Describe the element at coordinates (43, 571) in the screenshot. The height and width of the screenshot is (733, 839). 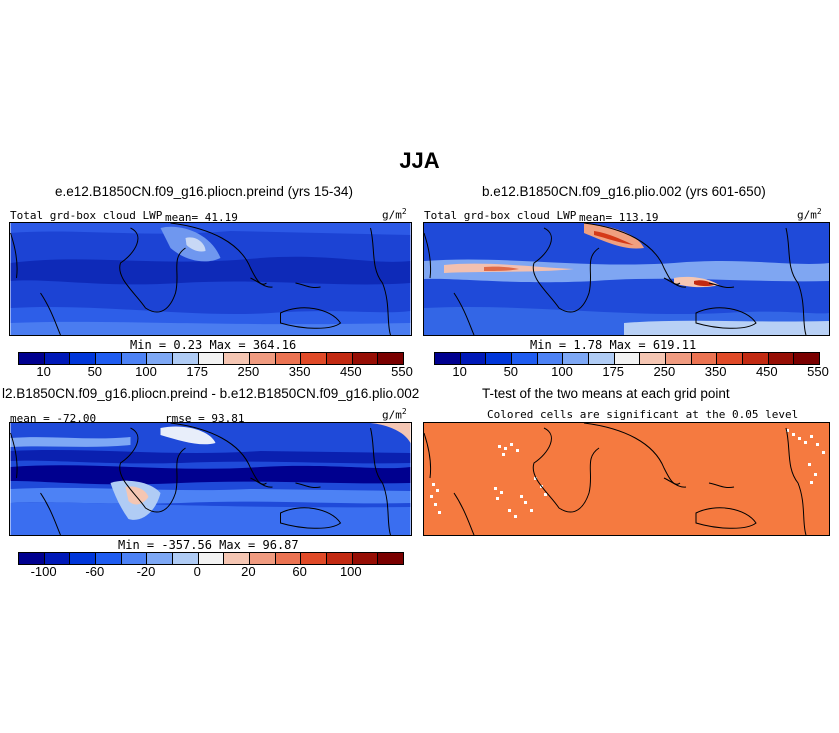
I see `colorbar-tick-label: -100` at that location.